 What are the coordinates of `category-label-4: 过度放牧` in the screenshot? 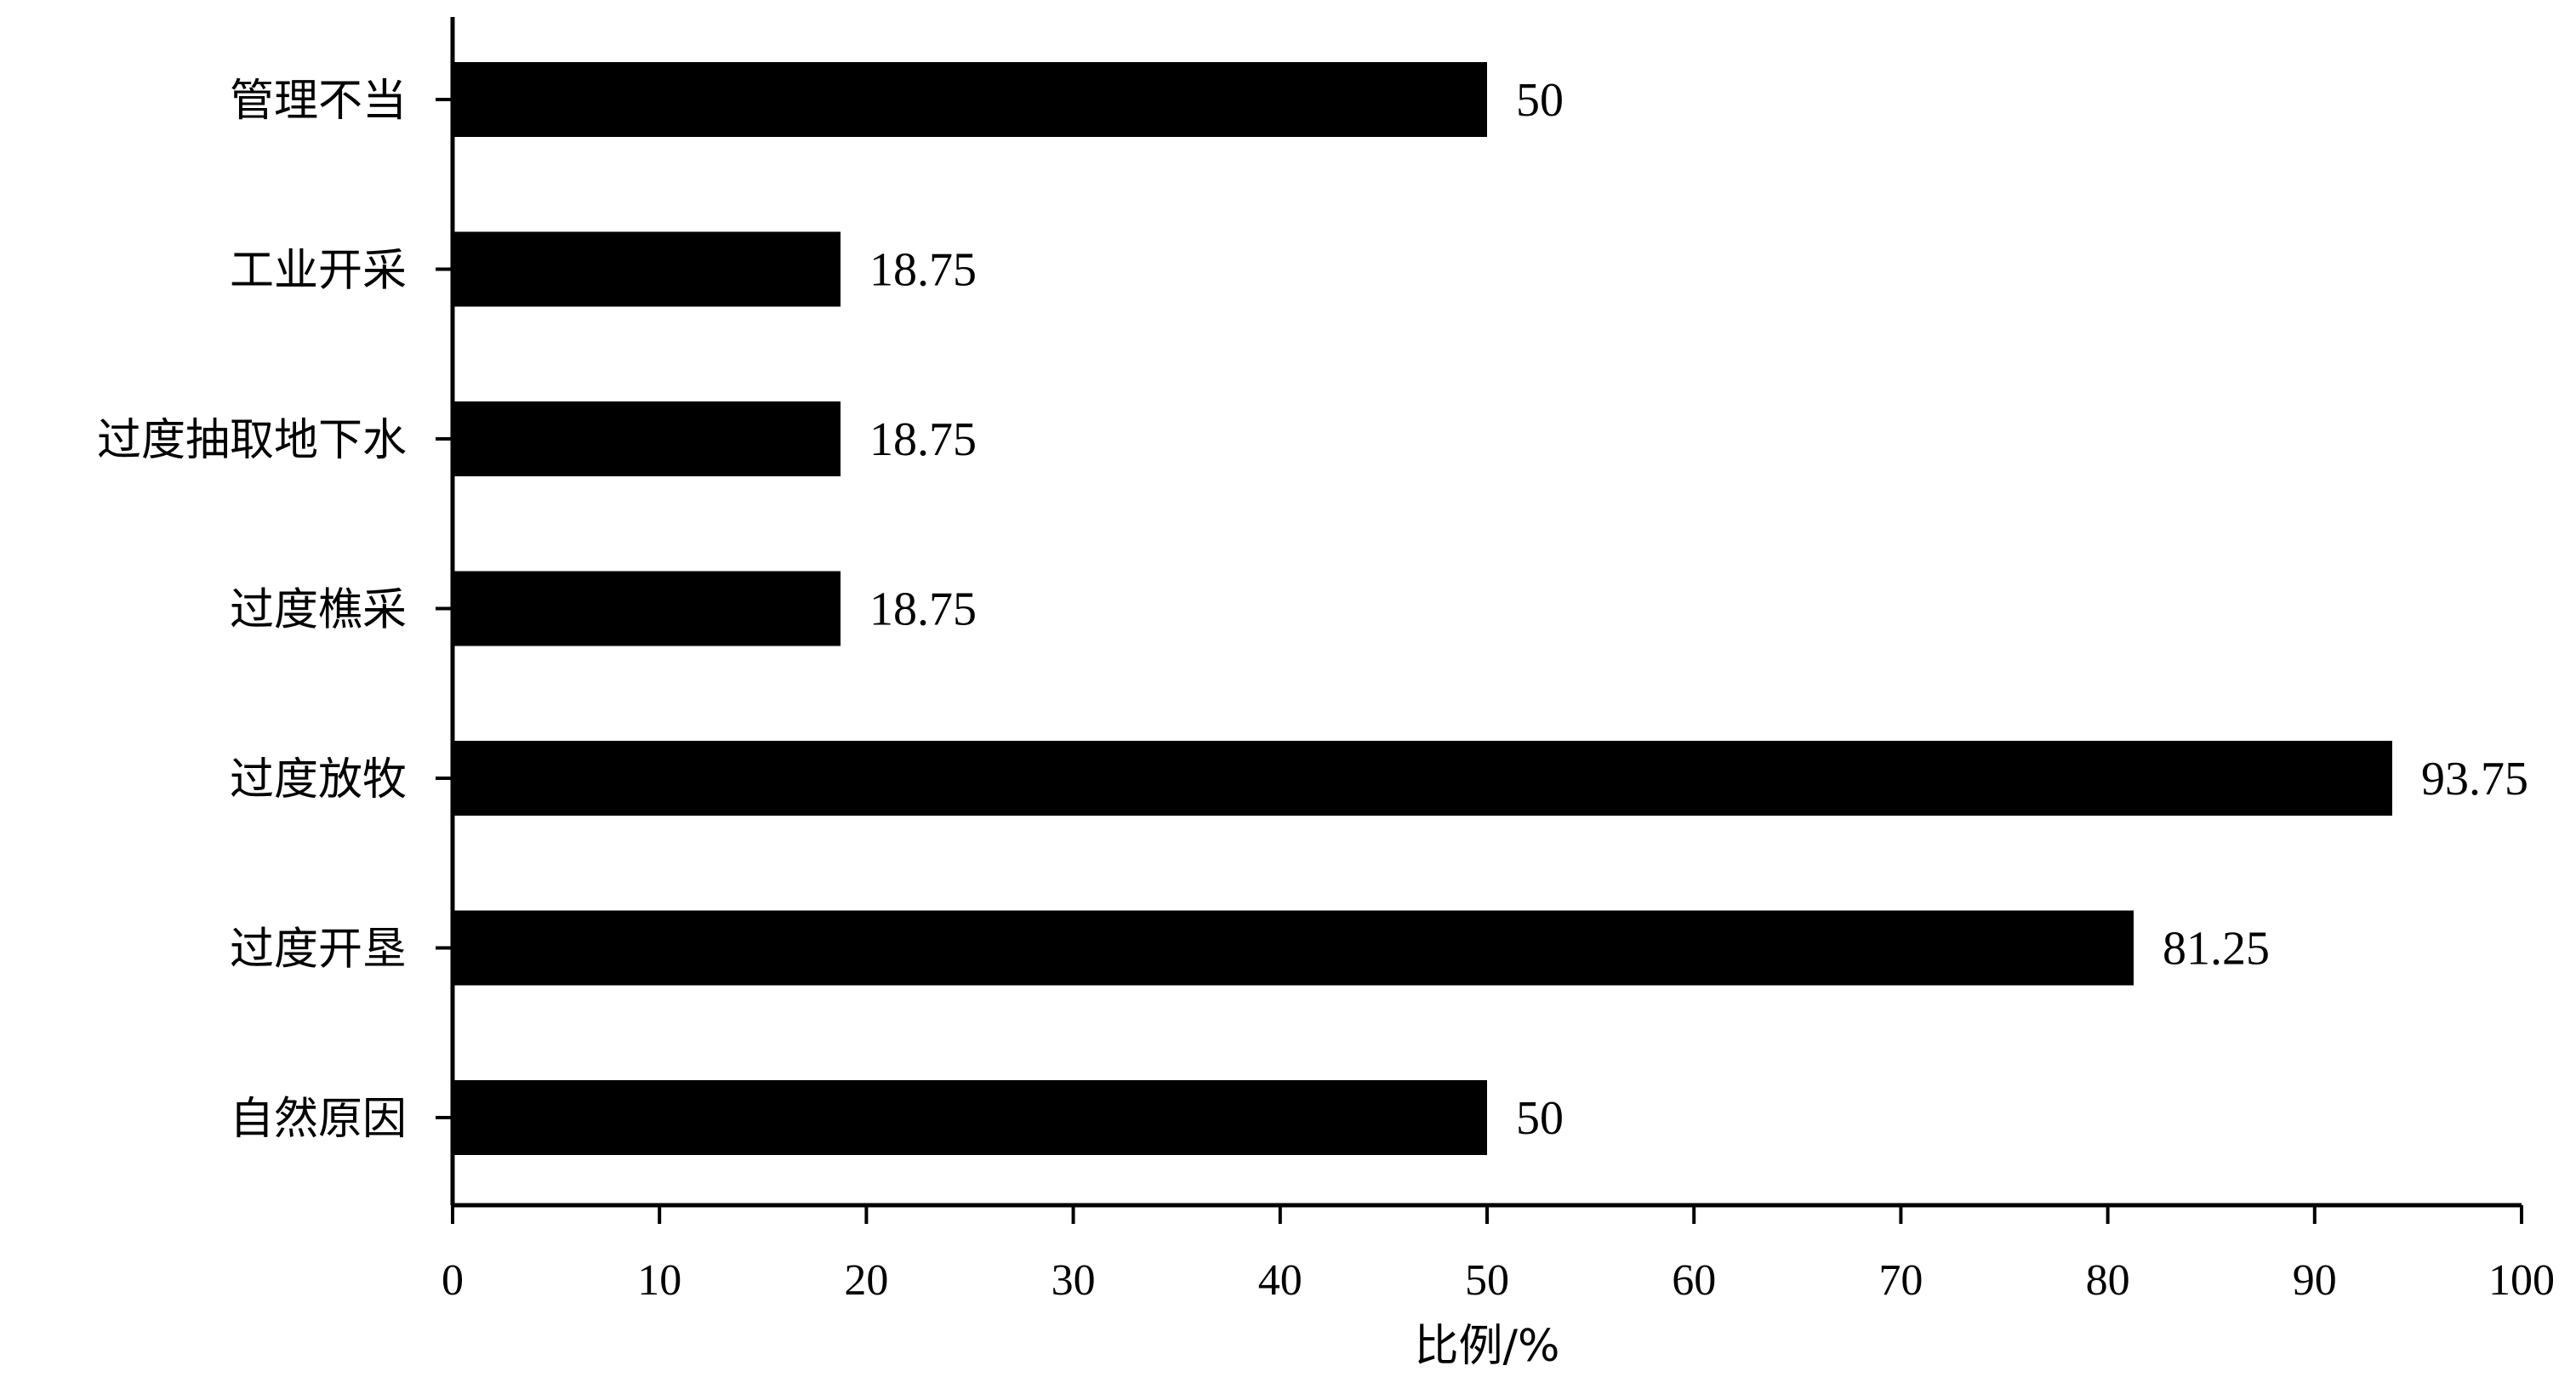 It's located at (319, 779).